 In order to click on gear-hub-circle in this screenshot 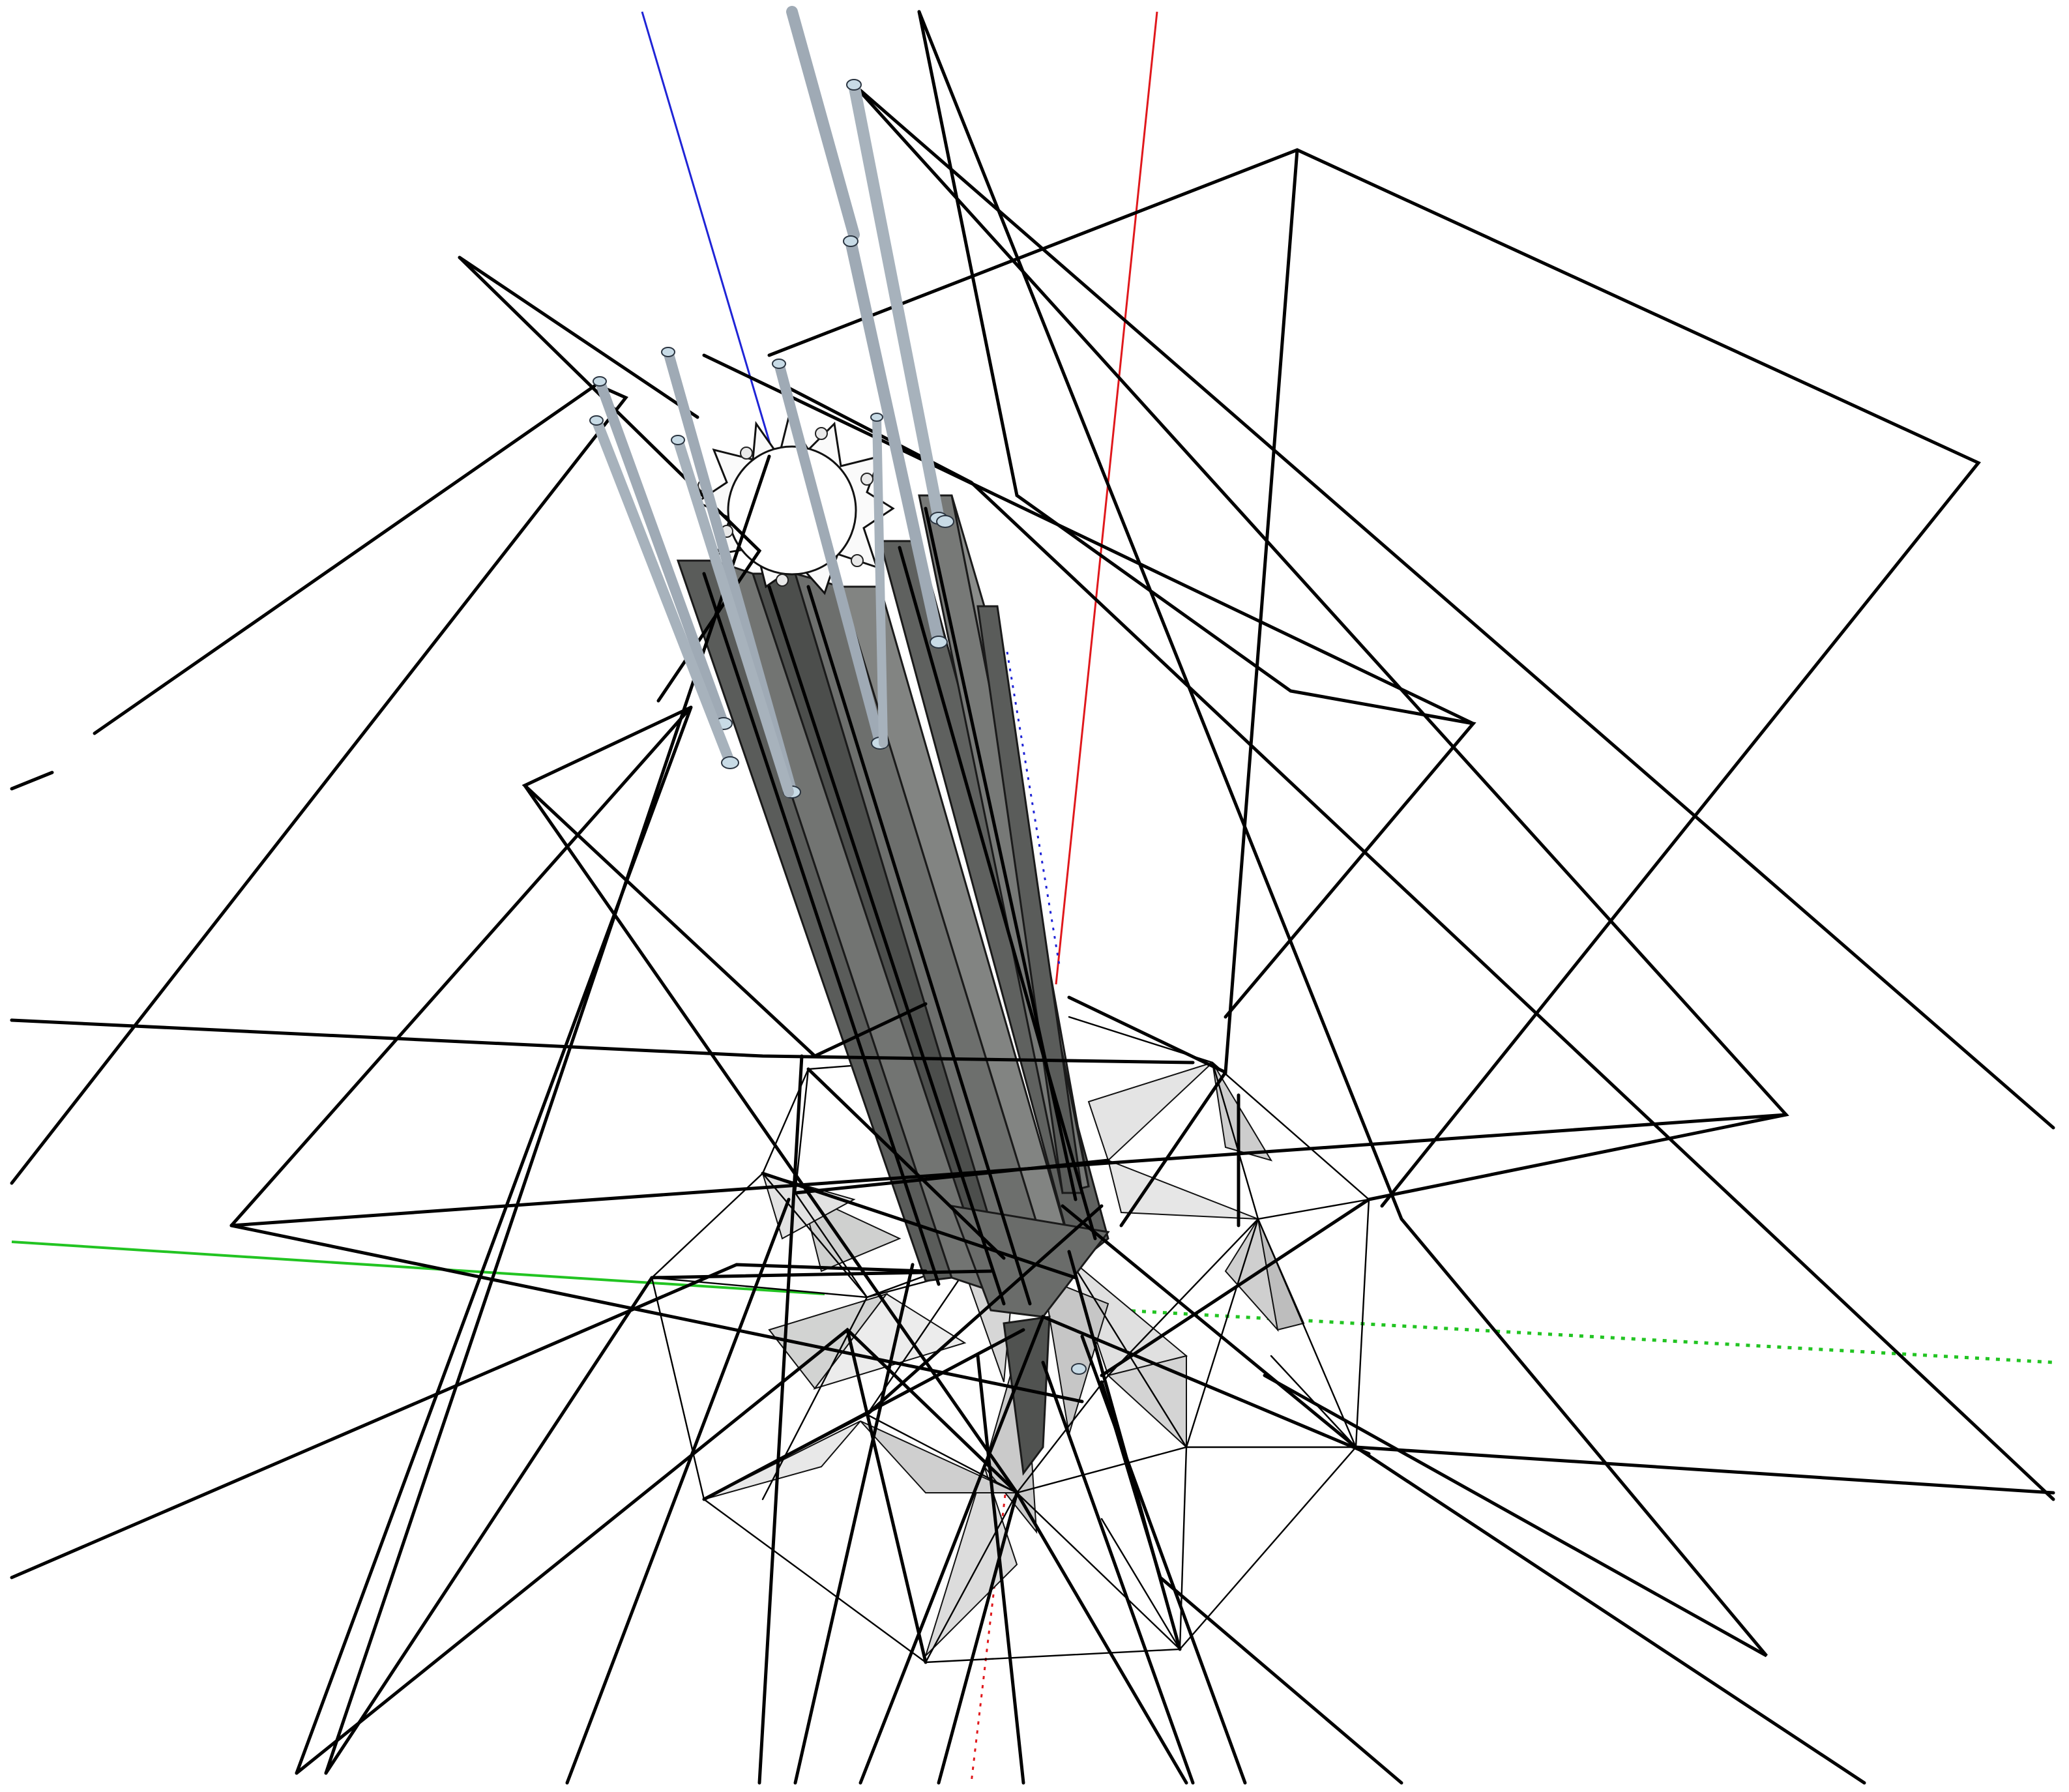, I will do `click(792, 510)`.